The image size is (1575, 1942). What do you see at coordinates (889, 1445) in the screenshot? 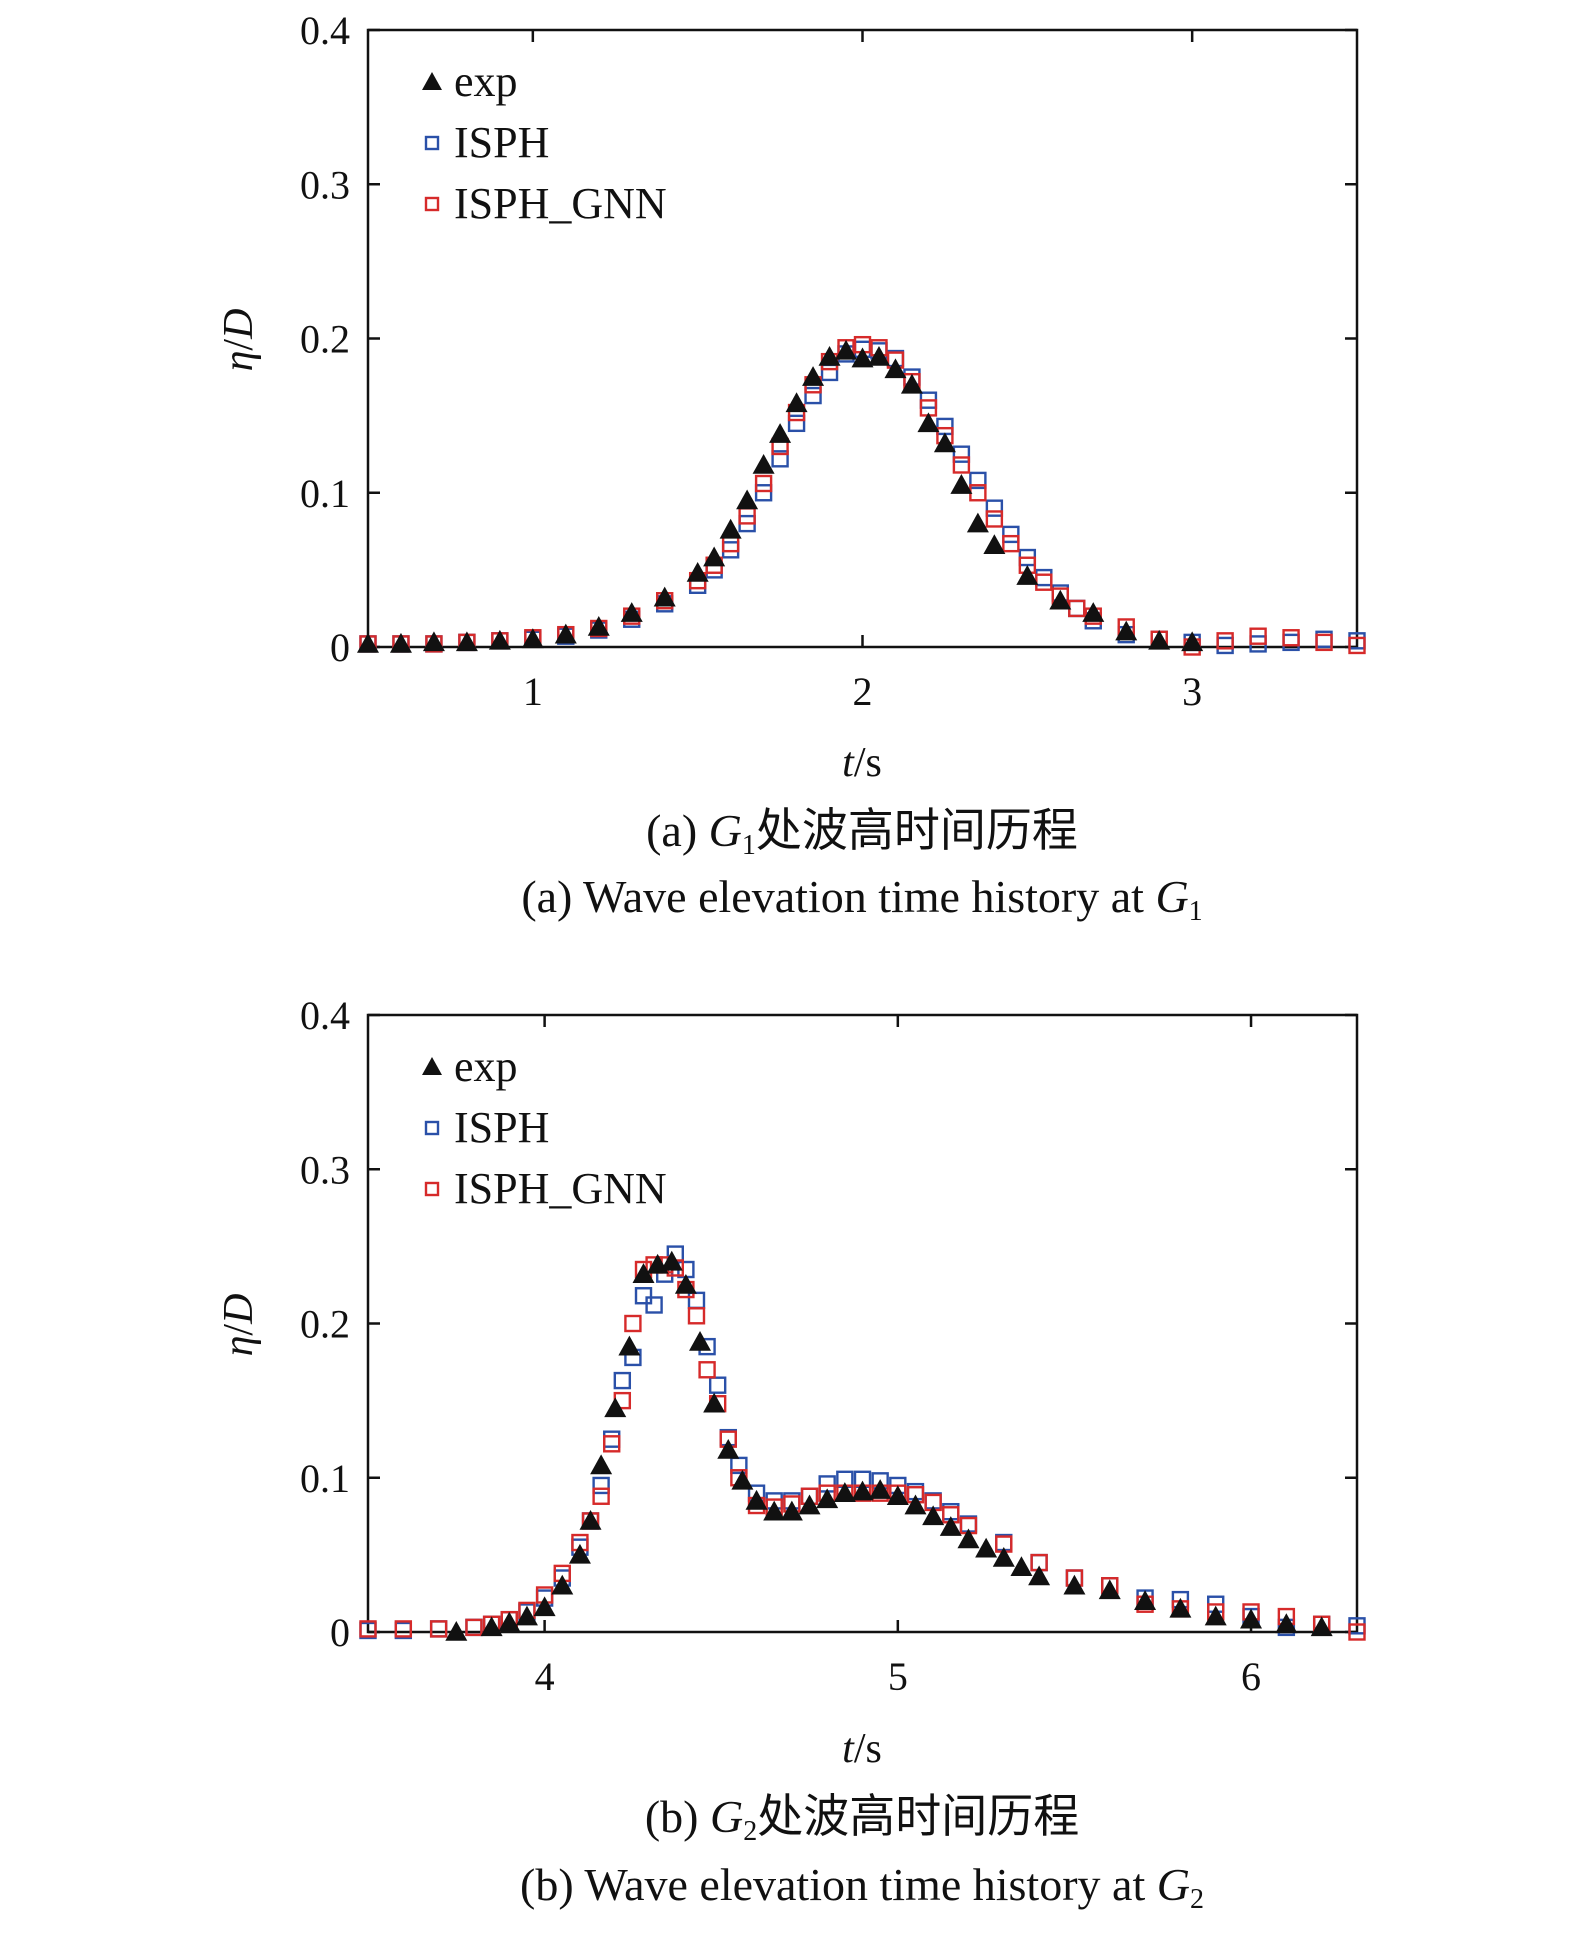
I see `panel-b-series-exp` at bounding box center [889, 1445].